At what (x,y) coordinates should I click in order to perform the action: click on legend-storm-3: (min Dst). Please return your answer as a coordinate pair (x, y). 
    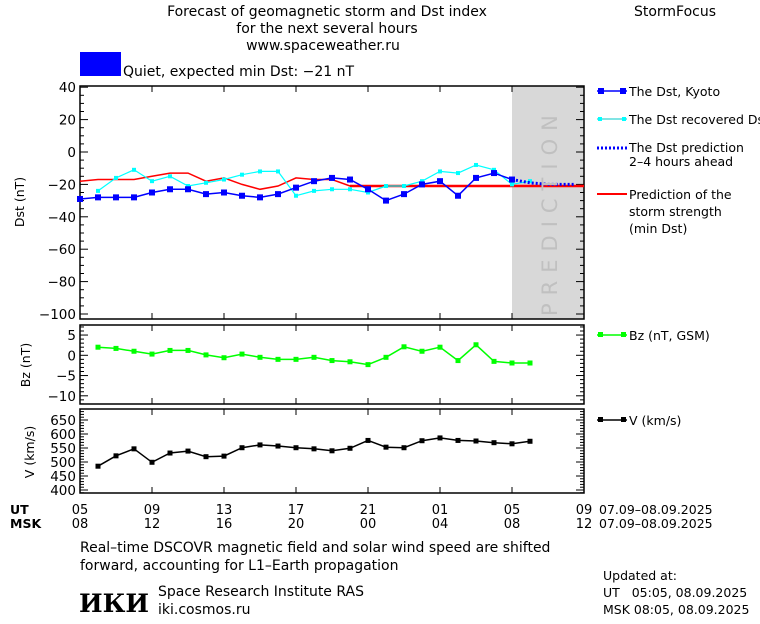
    Looking at the image, I should click on (658, 228).